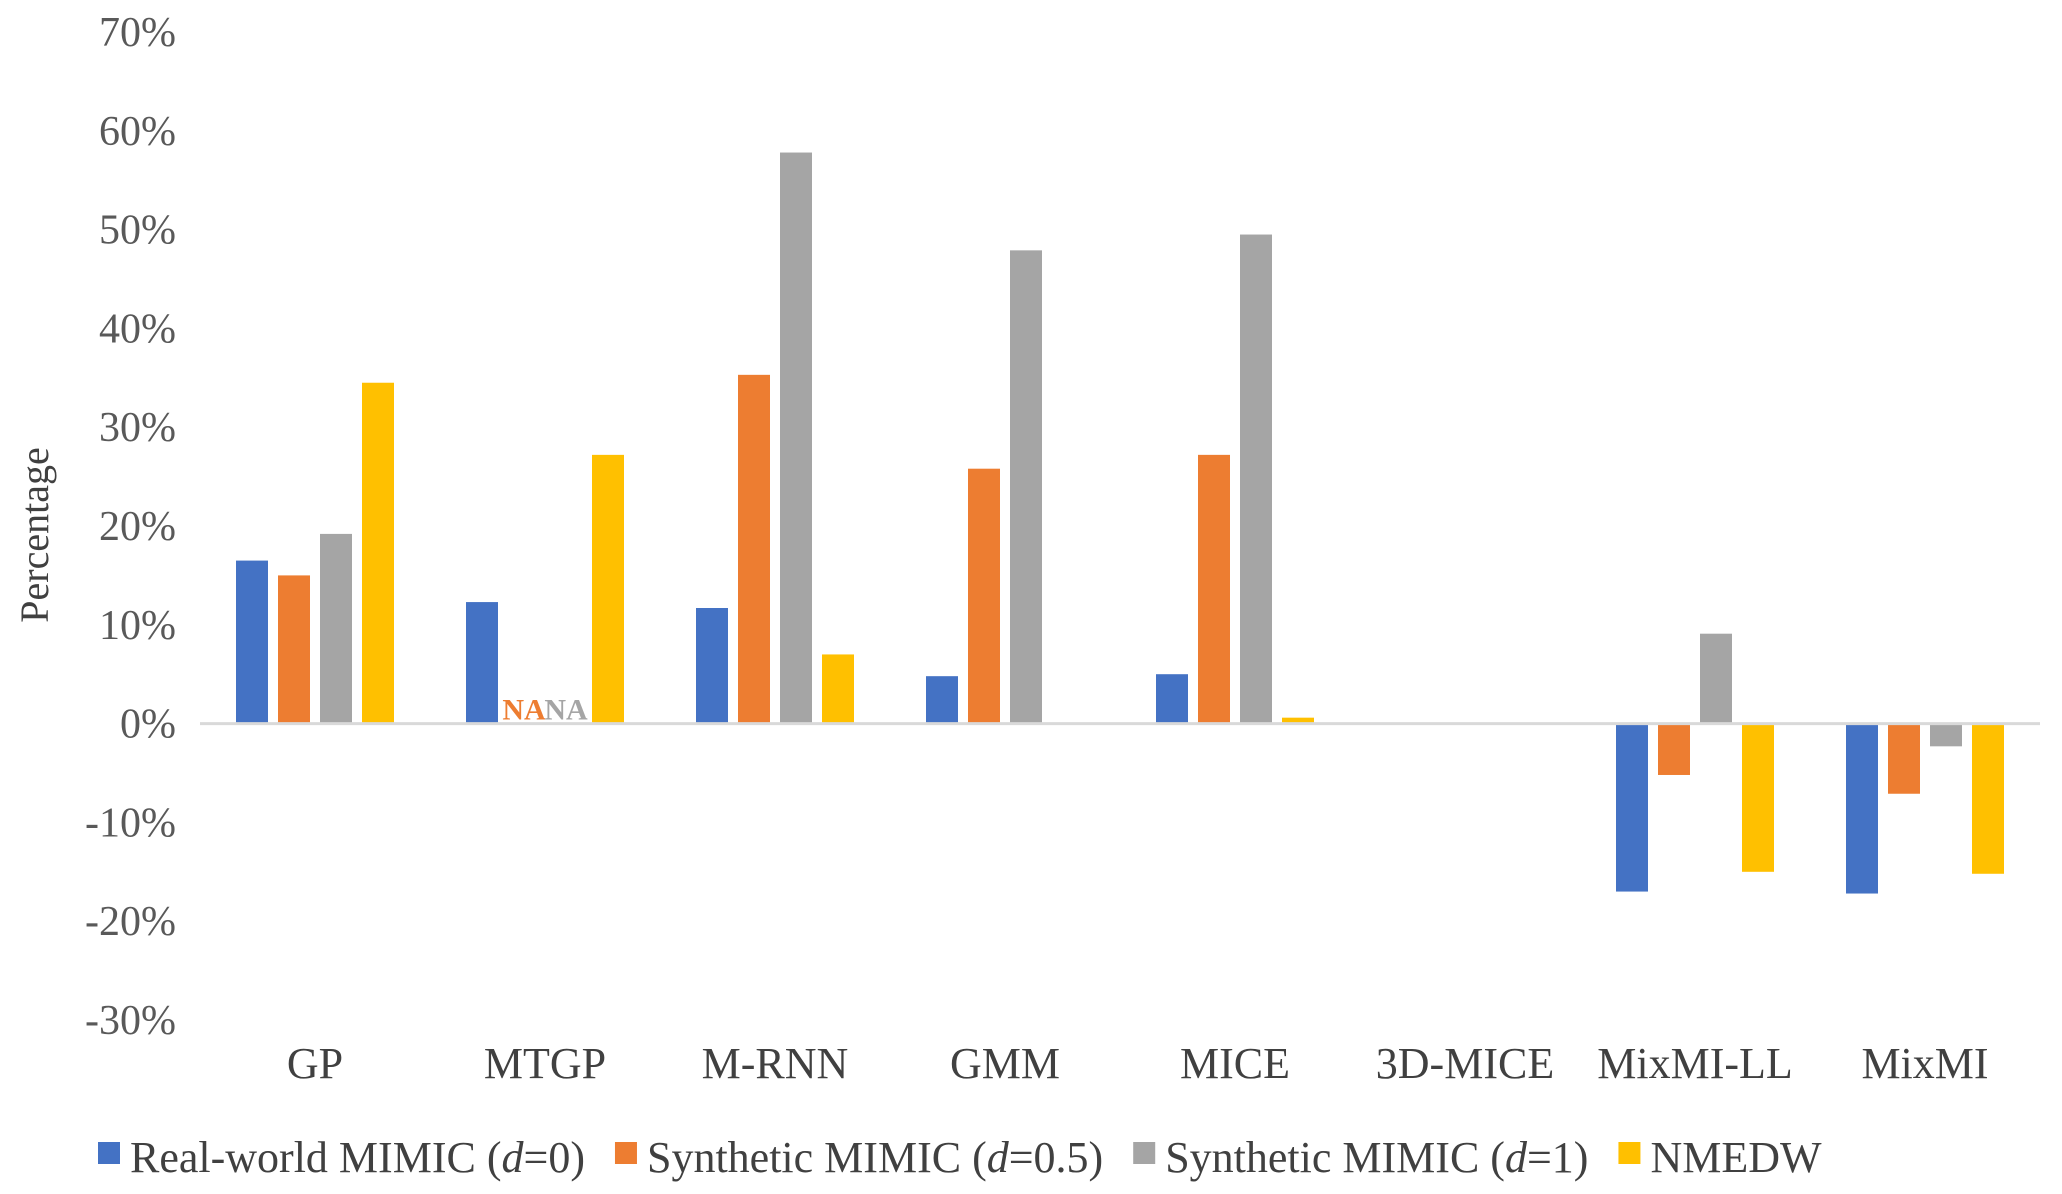 This screenshot has height=1194, width=2062. Describe the element at coordinates (1376, 1157) in the screenshot. I see `legend-label: Synthetic MIMIC (d=1)` at that location.